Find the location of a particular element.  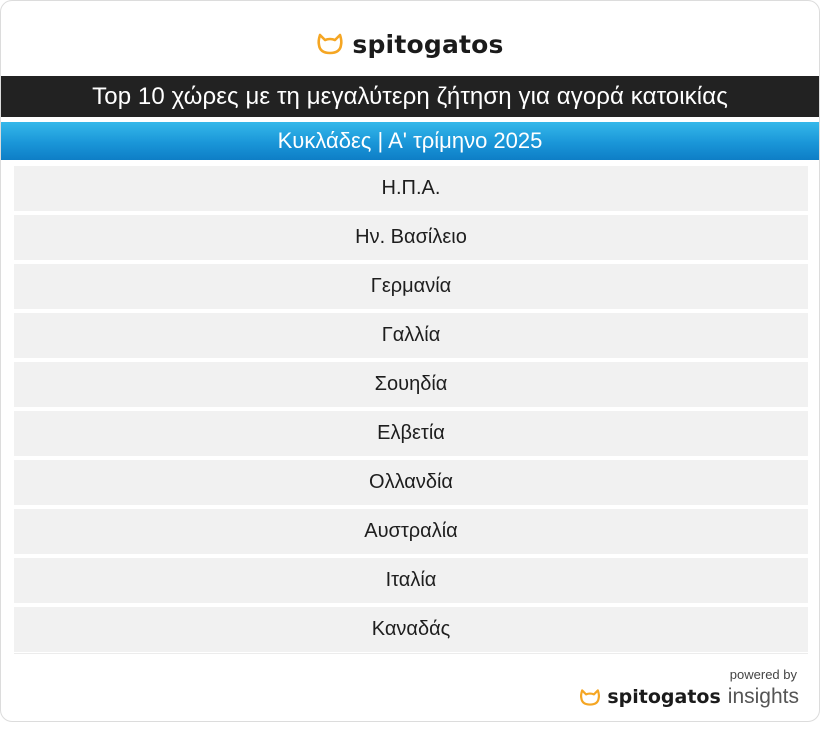

list-item: Καναδάς is located at coordinates (411, 629).